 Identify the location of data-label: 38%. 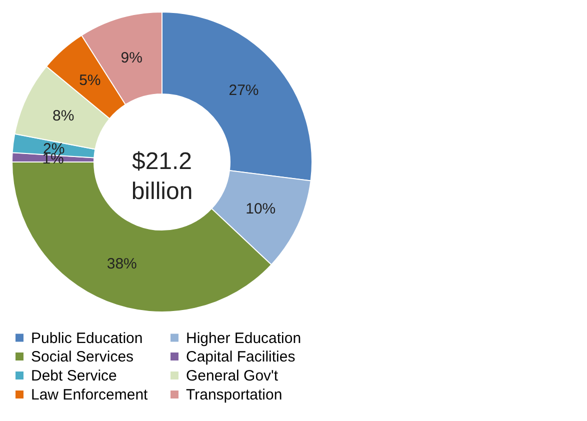
(121, 263).